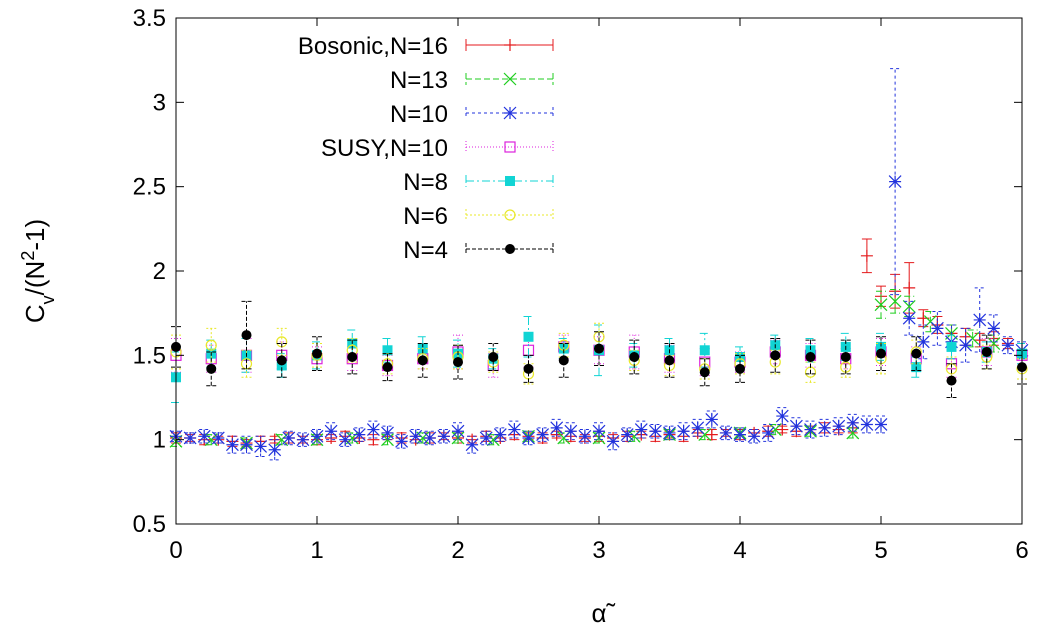  I want to click on y-axis-label-sup: 2, so click(28, 256).